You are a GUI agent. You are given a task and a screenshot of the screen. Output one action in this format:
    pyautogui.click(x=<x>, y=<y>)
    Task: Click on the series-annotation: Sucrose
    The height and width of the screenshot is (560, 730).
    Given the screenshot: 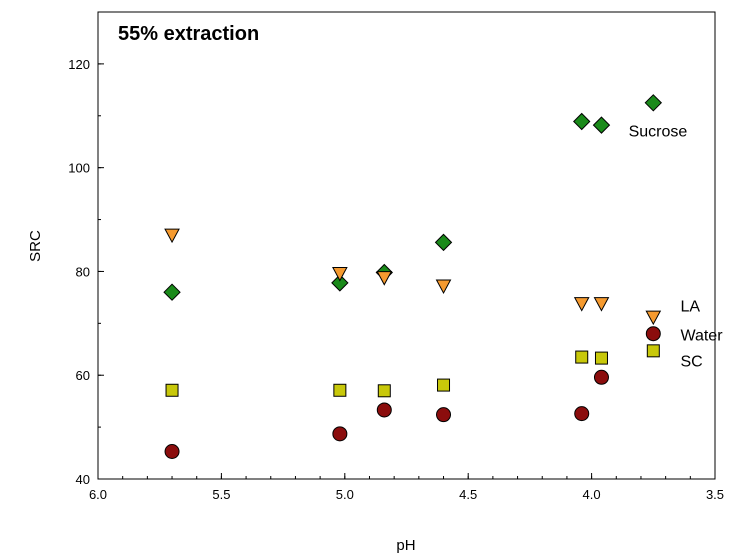 What is the action you would take?
    pyautogui.click(x=658, y=131)
    